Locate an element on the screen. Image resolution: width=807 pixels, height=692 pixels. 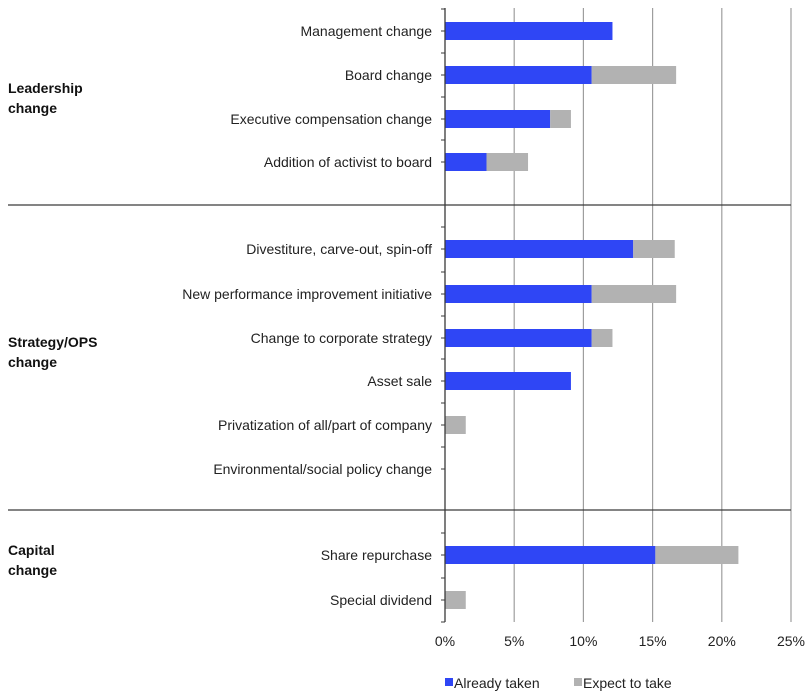
category-label: New performance improvement initiative is located at coordinates (307, 294).